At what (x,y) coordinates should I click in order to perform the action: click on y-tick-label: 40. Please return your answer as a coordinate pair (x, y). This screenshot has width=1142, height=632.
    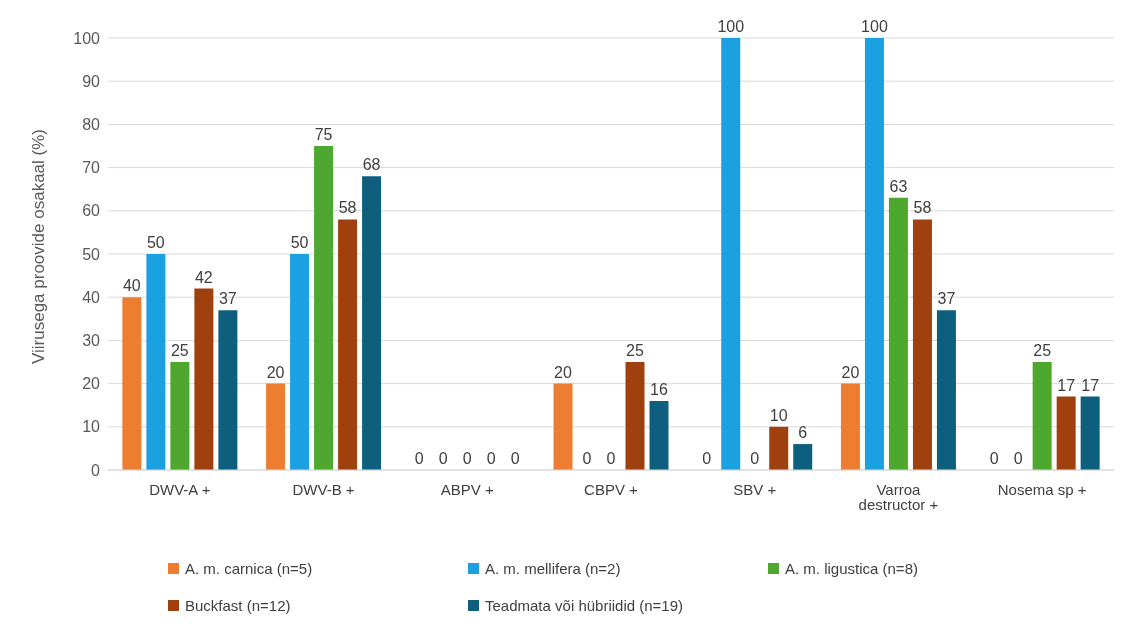
    Looking at the image, I should click on (91, 297).